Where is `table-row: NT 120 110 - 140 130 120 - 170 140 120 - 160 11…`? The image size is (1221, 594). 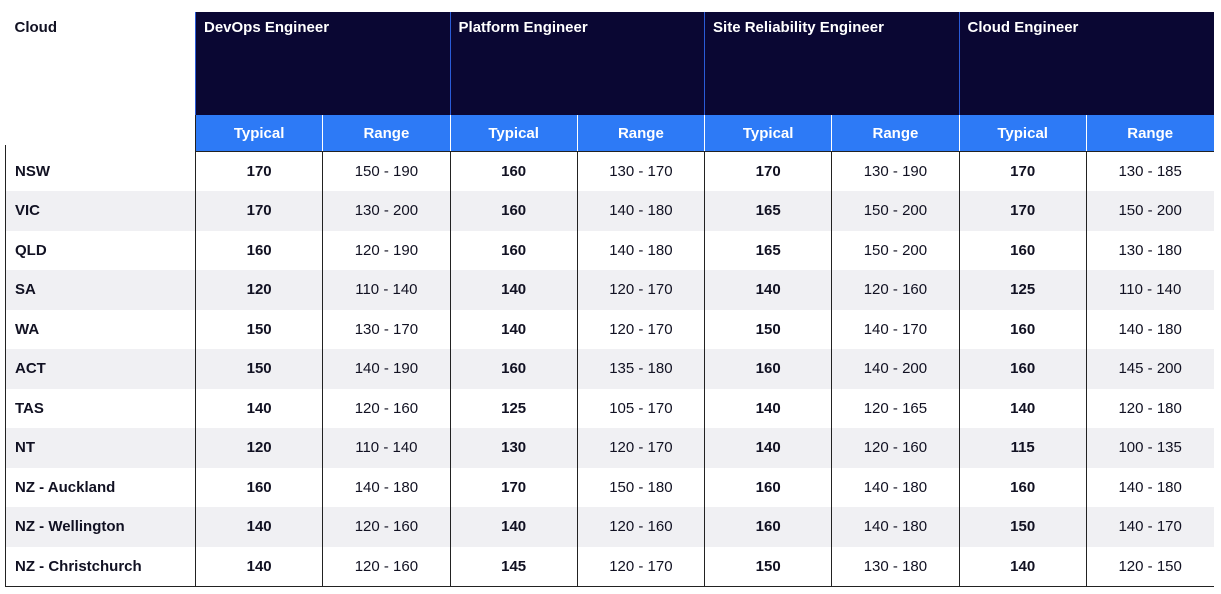
table-row: NT 120 110 - 140 130 120 - 170 140 120 - 160 11… is located at coordinates (609, 448).